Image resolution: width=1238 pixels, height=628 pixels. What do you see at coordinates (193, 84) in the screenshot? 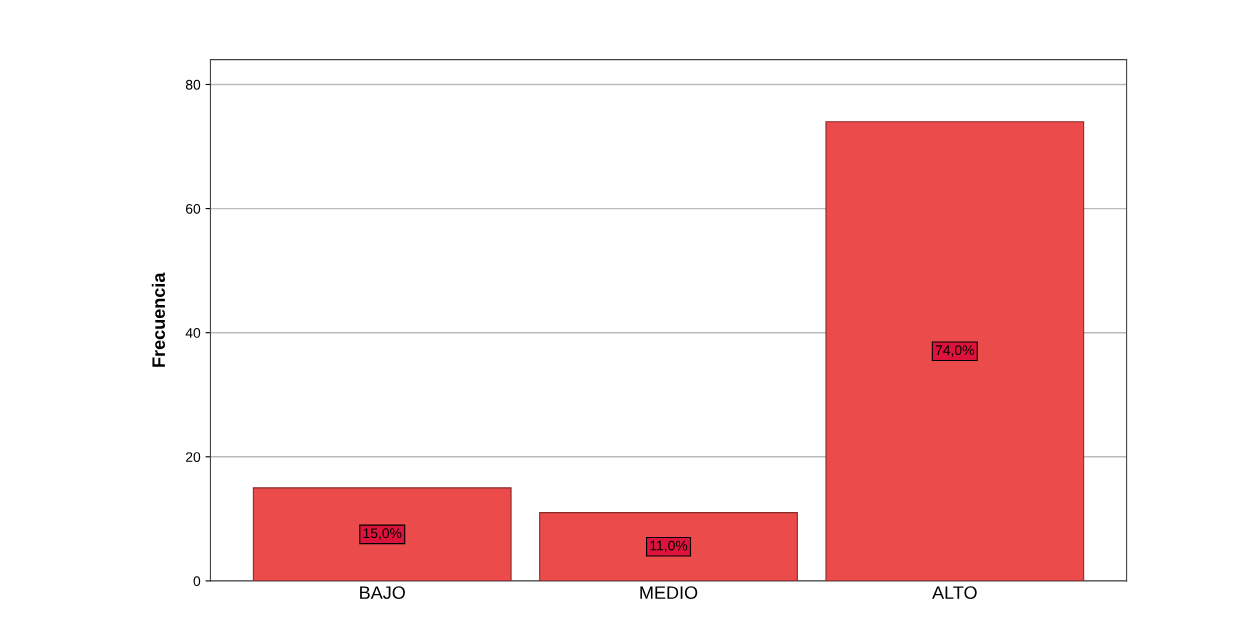
I see `y-tick-label: 80` at bounding box center [193, 84].